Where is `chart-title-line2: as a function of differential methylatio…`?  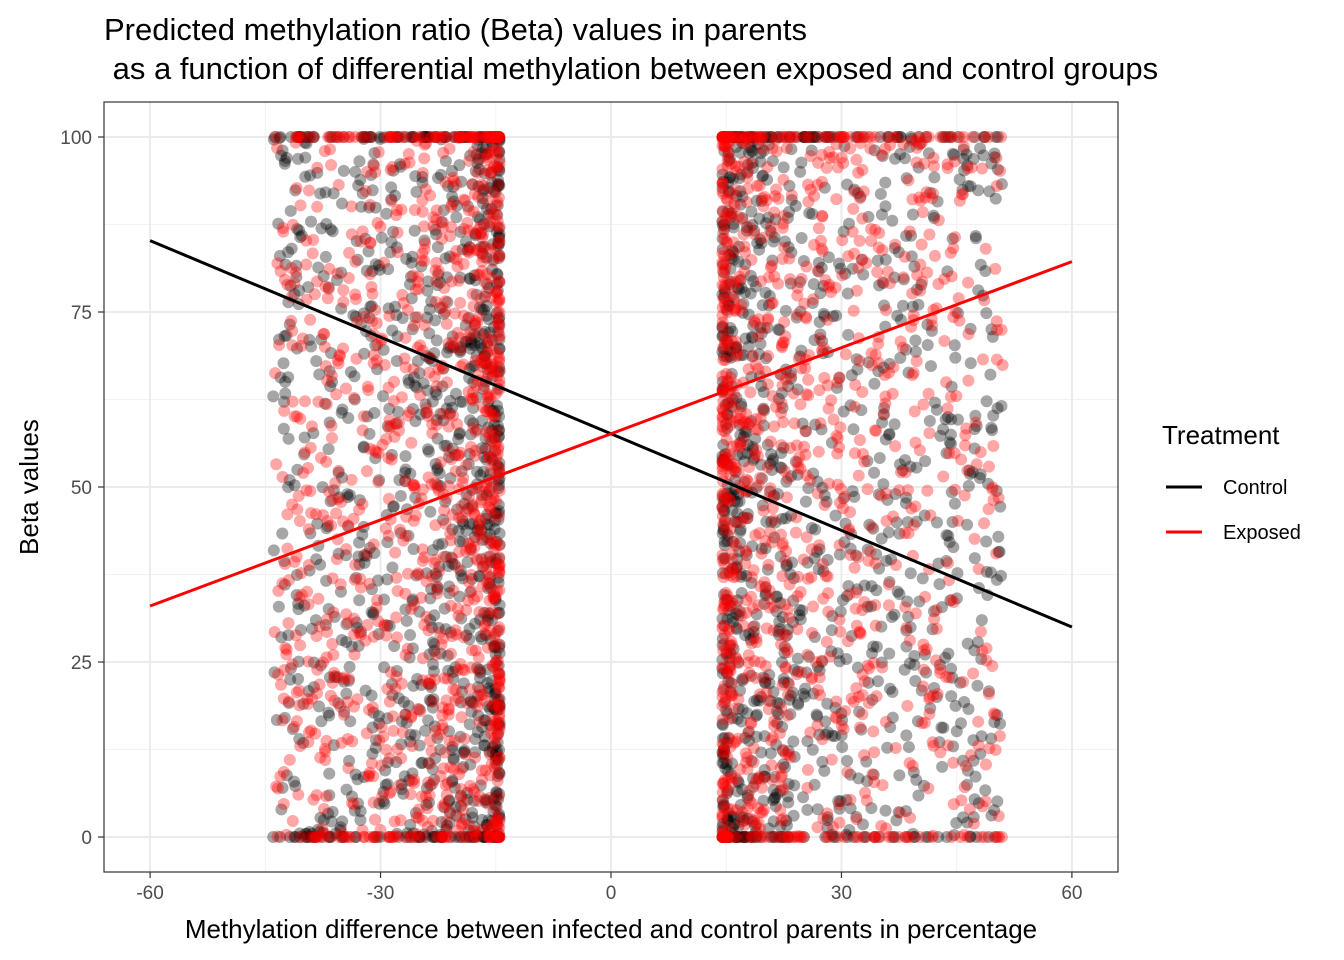
chart-title-line2: as a function of differential methylatio… is located at coordinates (631, 68).